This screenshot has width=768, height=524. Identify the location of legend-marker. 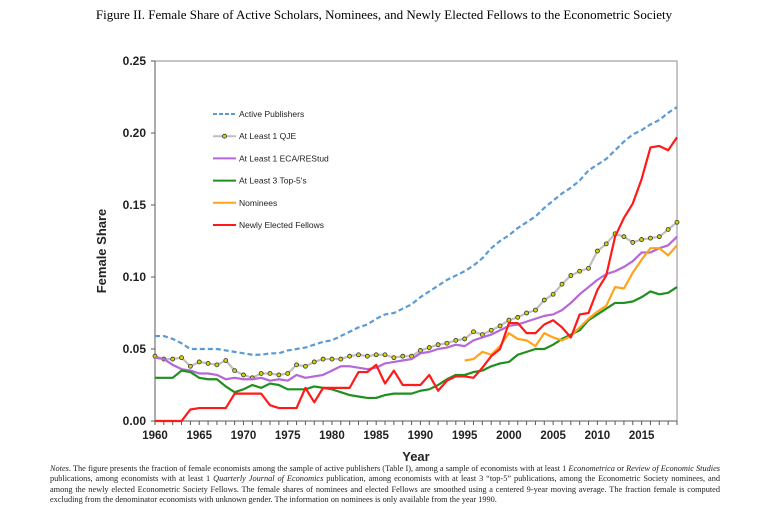
(224, 136).